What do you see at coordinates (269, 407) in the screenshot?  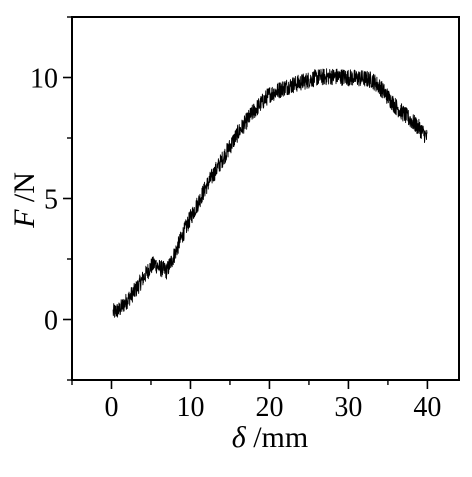 I see `x-tick-label: 20` at bounding box center [269, 407].